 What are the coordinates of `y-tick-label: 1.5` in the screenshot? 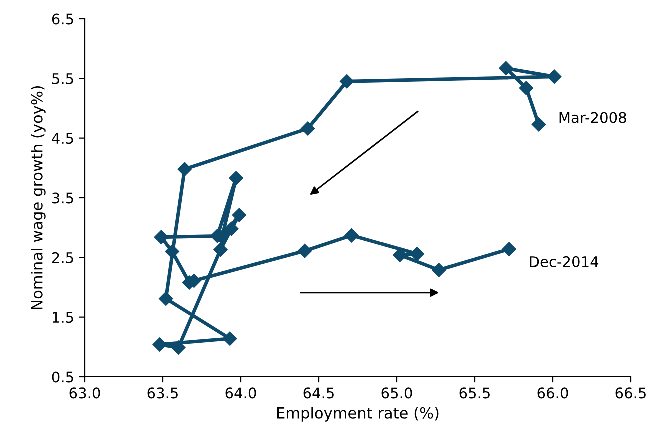 It's located at (63, 318).